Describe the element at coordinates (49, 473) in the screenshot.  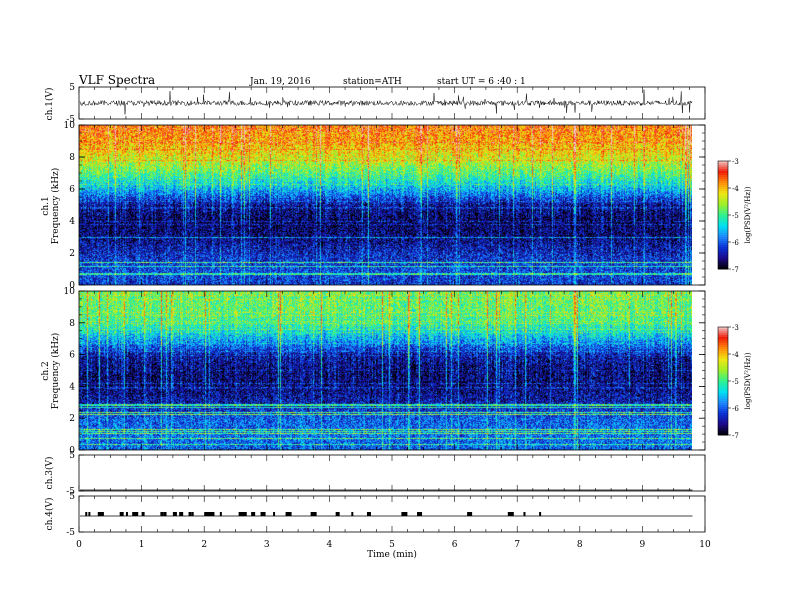
I see `ch3-waveform-ylabel: ch.3(V)` at that location.